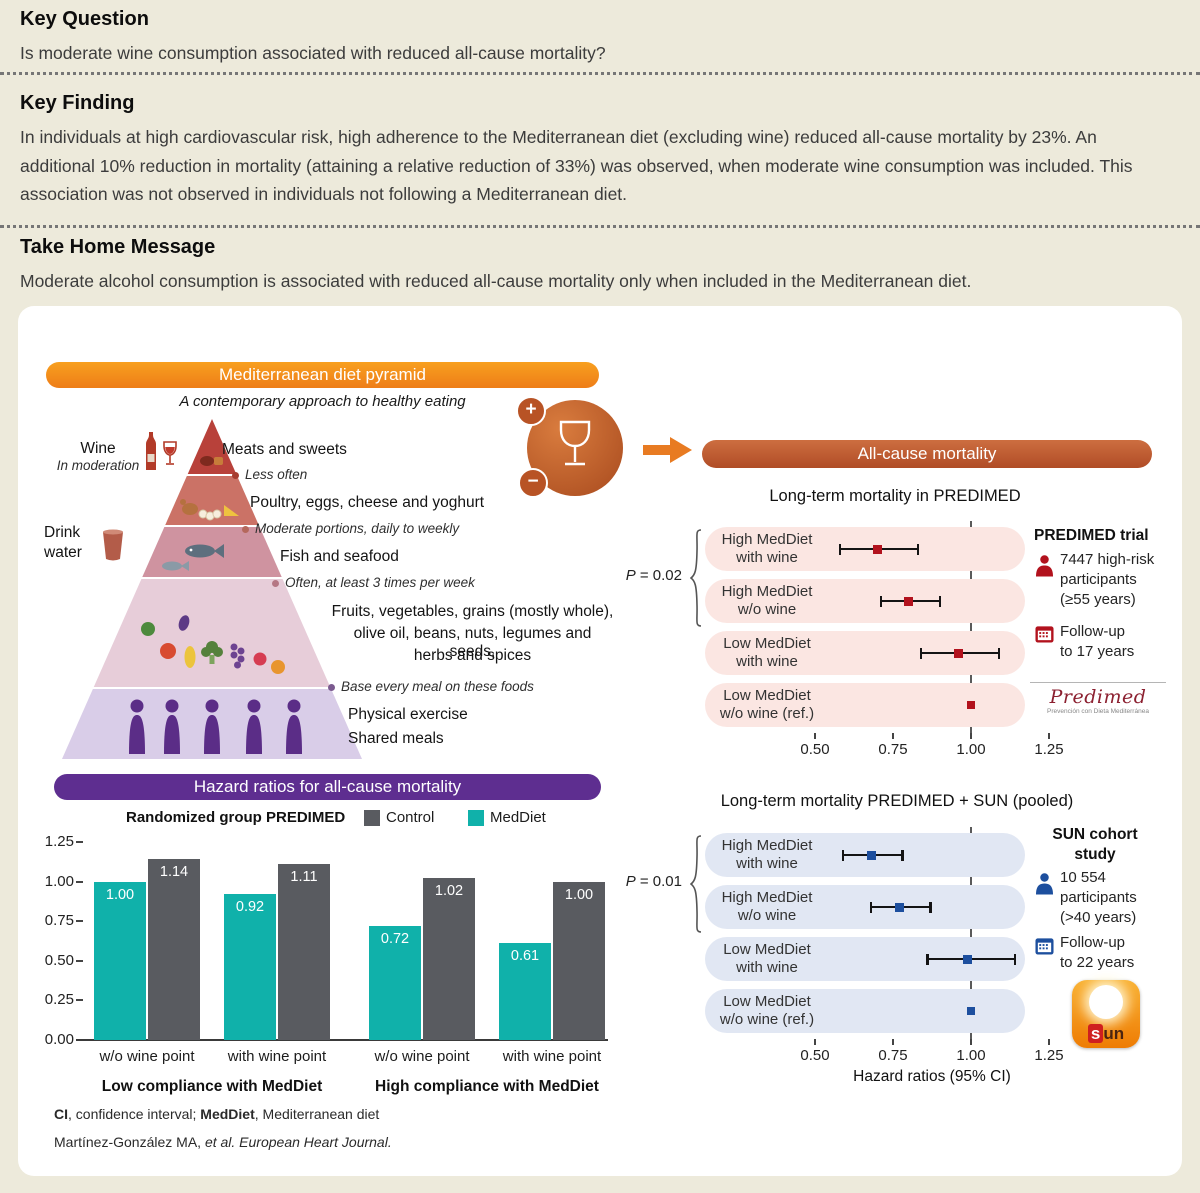 Image resolution: width=1200 pixels, height=1193 pixels. Describe the element at coordinates (1098, 599) in the screenshot. I see `predimed-participants-line3: (≥55 years)` at that location.